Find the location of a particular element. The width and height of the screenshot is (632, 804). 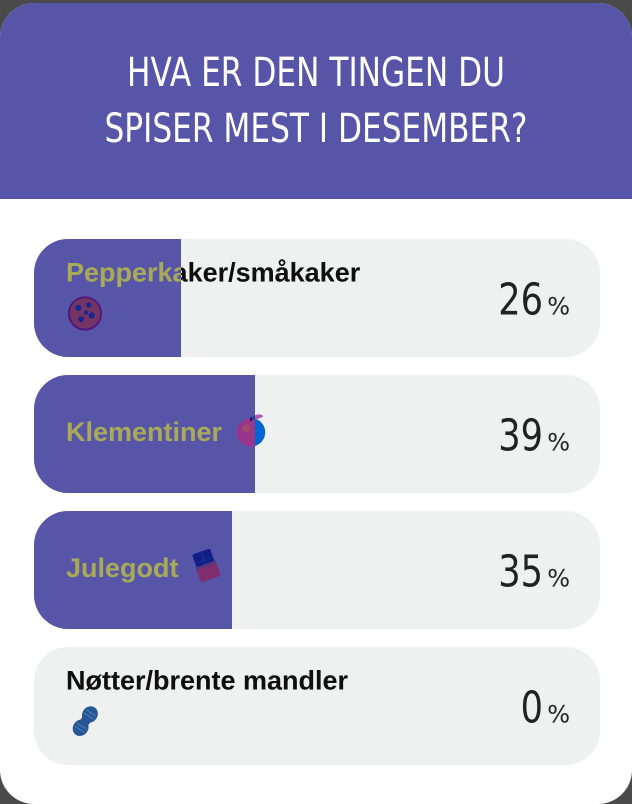

cookie-icon is located at coordinates (258, 318).